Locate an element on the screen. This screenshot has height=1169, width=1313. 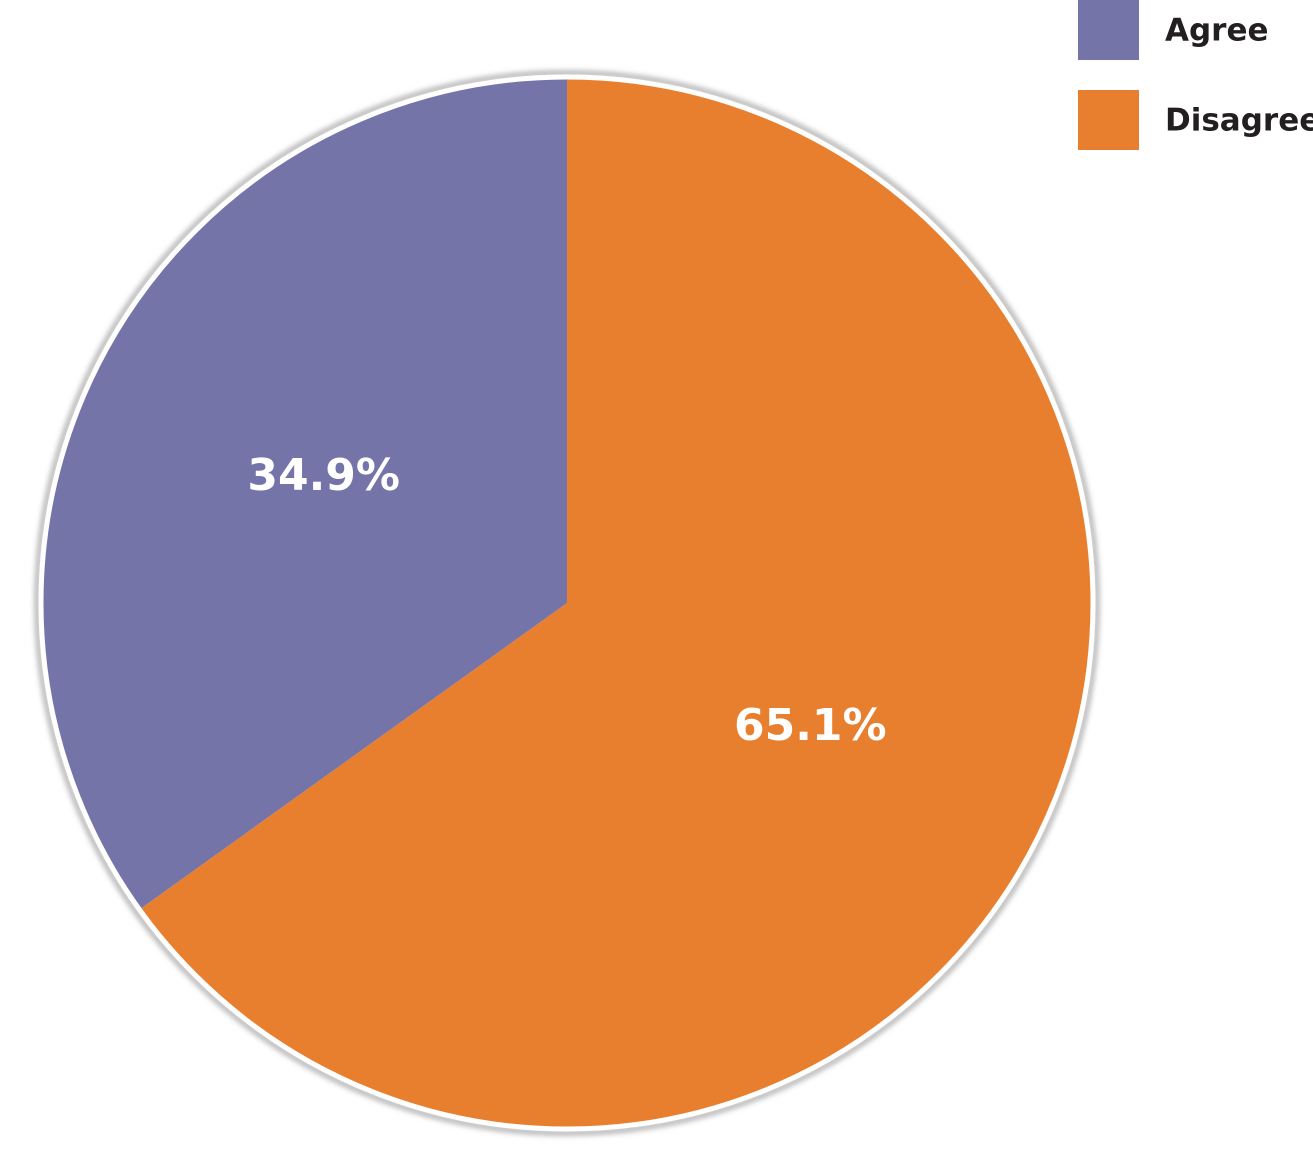
slice-label: 65.1% is located at coordinates (810, 725).